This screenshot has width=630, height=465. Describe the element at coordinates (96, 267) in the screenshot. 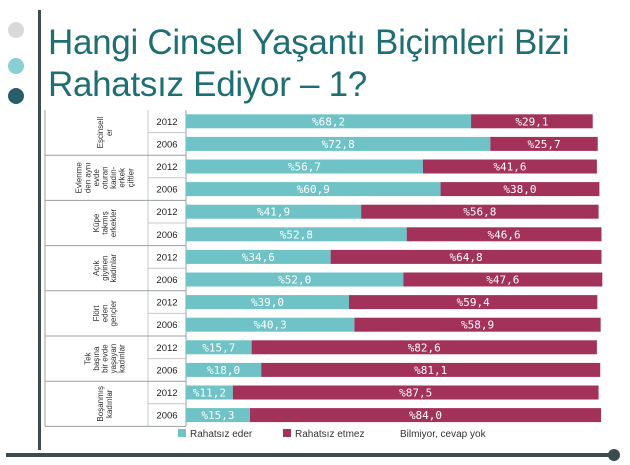

I see `category-label-line: Açık` at that location.